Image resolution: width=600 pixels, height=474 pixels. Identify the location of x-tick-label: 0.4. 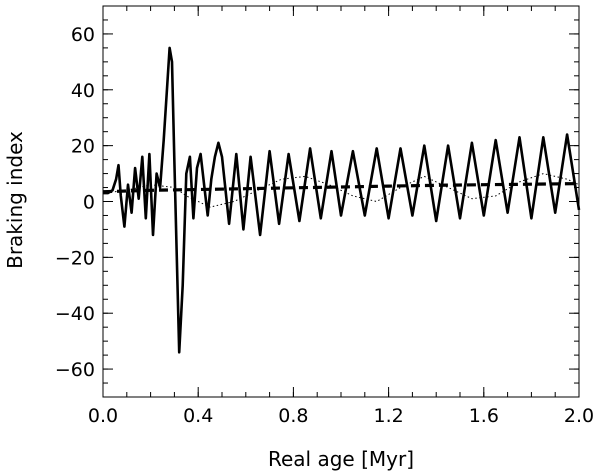
(198, 416).